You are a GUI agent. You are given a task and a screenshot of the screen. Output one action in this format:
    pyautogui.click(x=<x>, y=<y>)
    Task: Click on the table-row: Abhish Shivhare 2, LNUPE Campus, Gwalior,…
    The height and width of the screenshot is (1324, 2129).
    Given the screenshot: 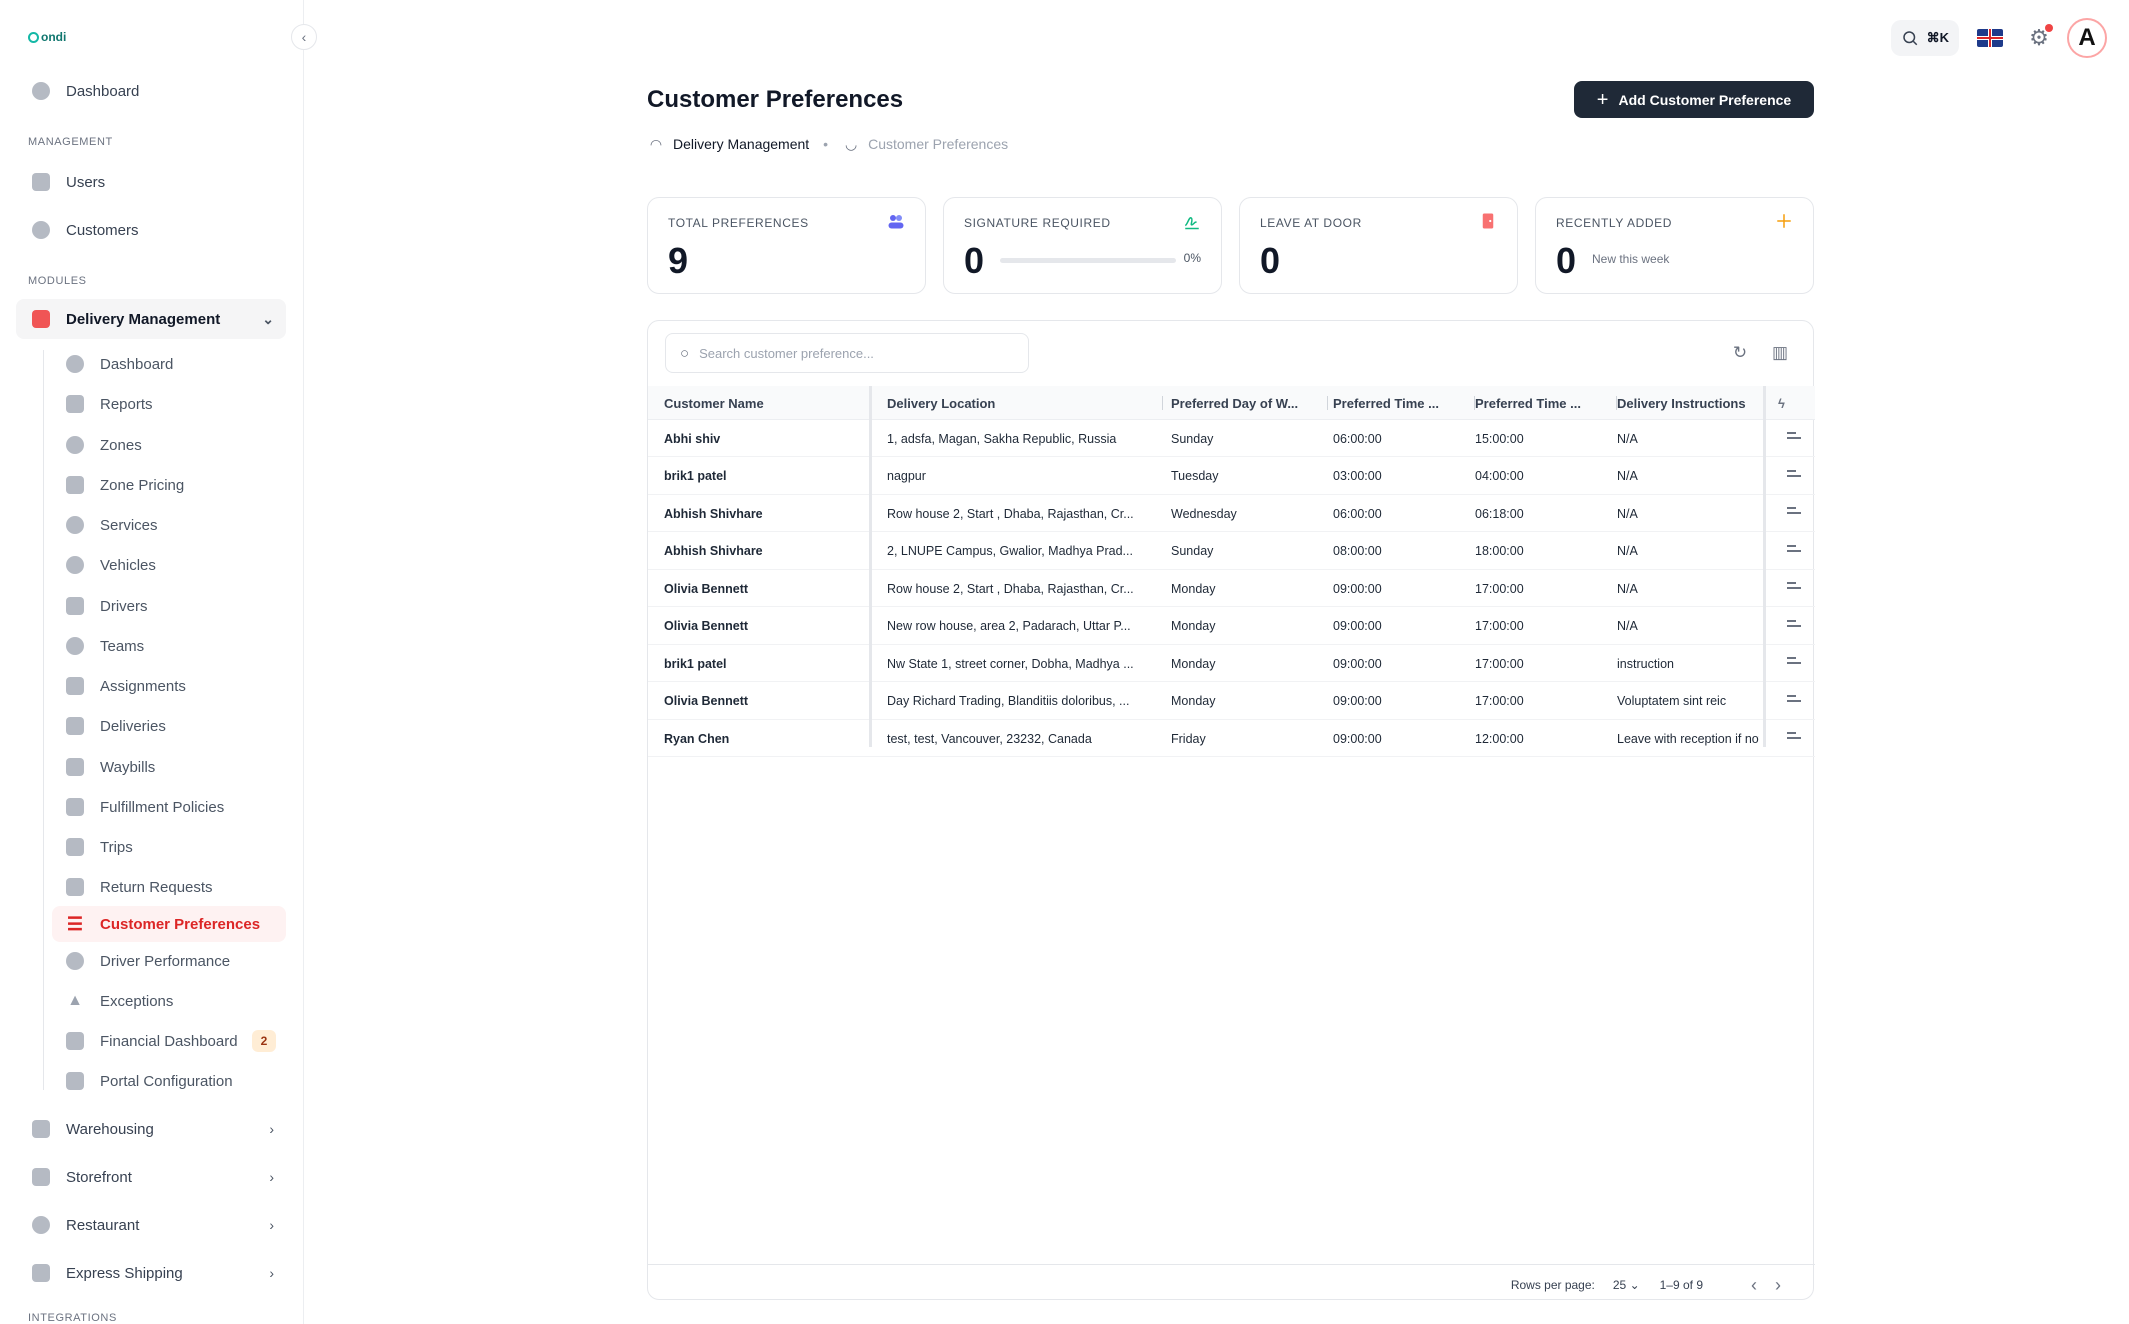 What is the action you would take?
    pyautogui.click(x=1231, y=551)
    